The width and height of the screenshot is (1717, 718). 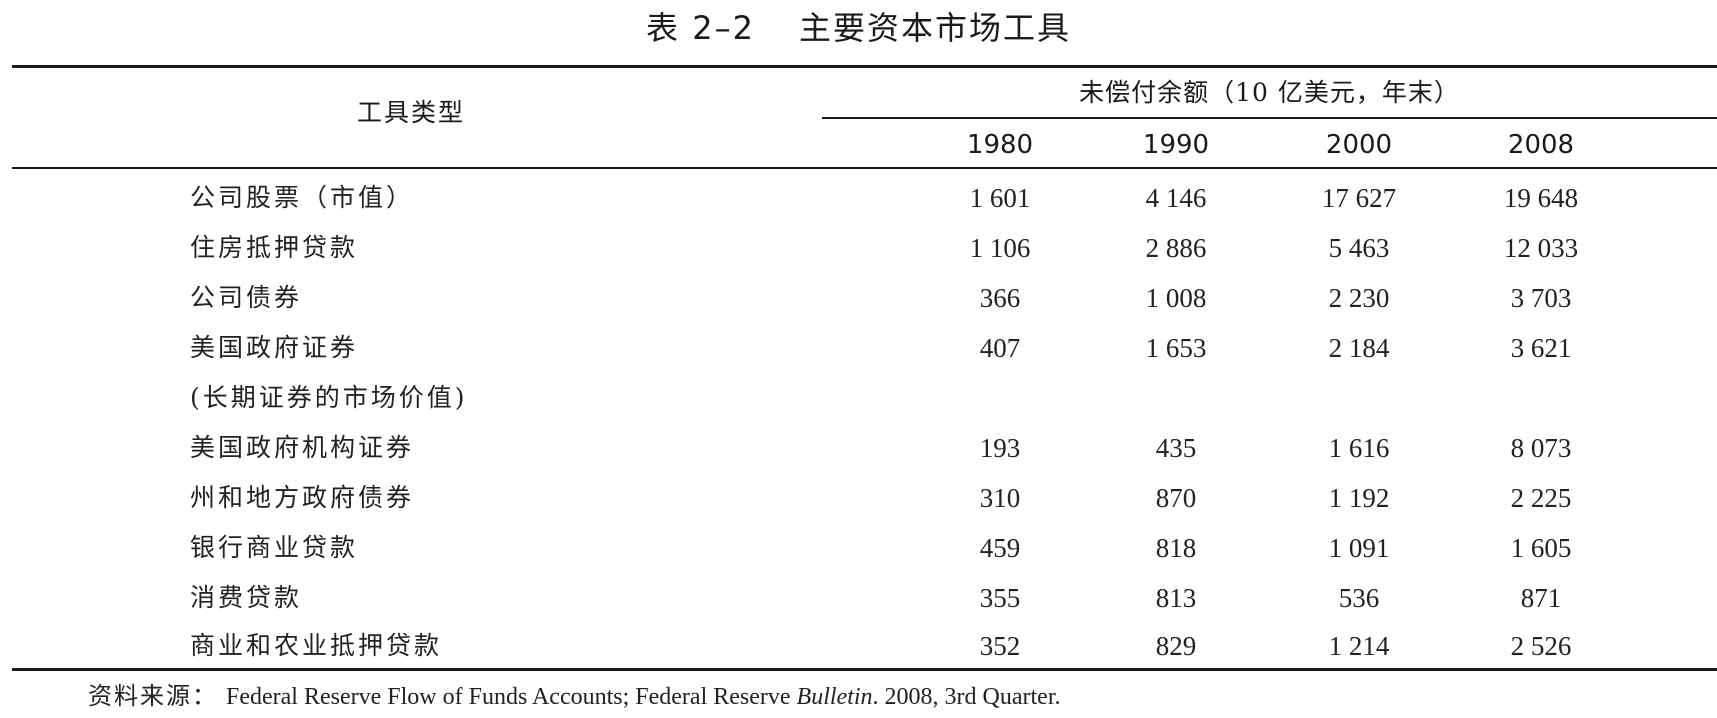 What do you see at coordinates (1359, 248) in the screenshot?
I see `cell-2000: 5 463` at bounding box center [1359, 248].